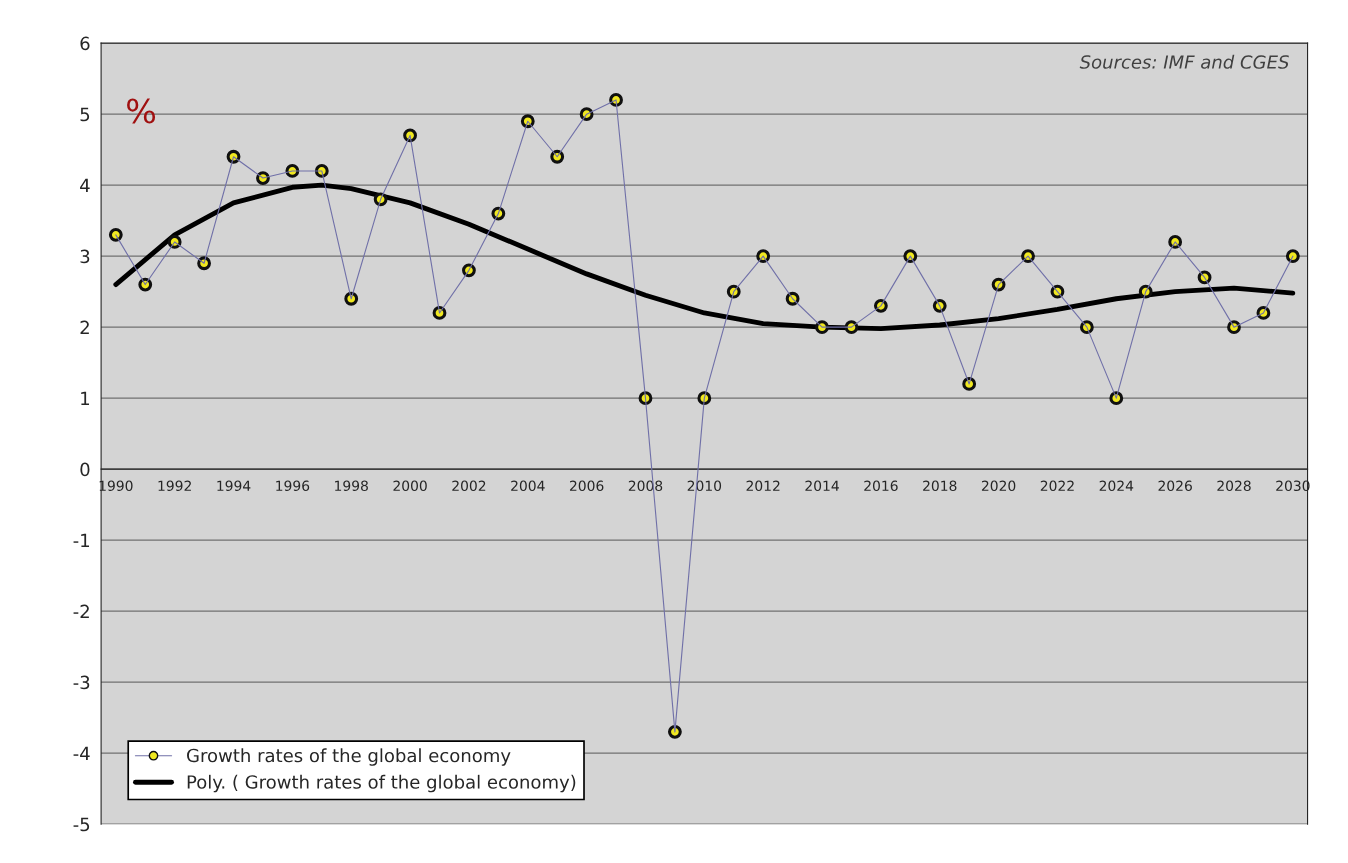 This screenshot has height=863, width=1348. Describe the element at coordinates (81, 753) in the screenshot. I see `y-tick-label: -4` at that location.